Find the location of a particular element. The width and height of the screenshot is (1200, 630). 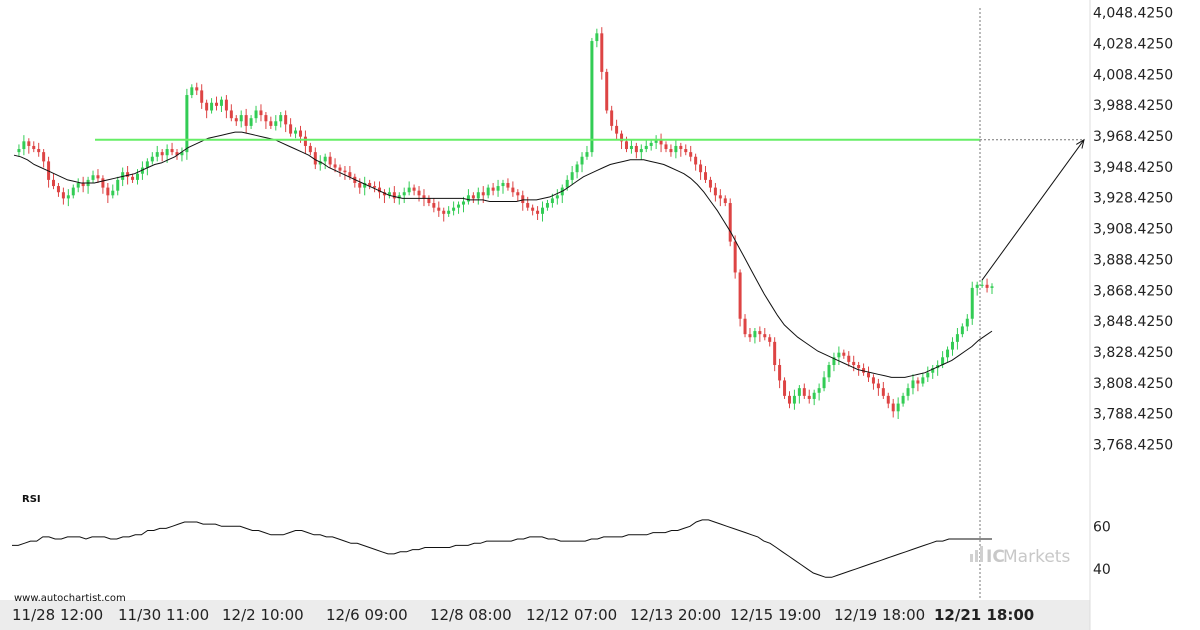

y-tick-label: 3,888.4250 is located at coordinates (1133, 260).